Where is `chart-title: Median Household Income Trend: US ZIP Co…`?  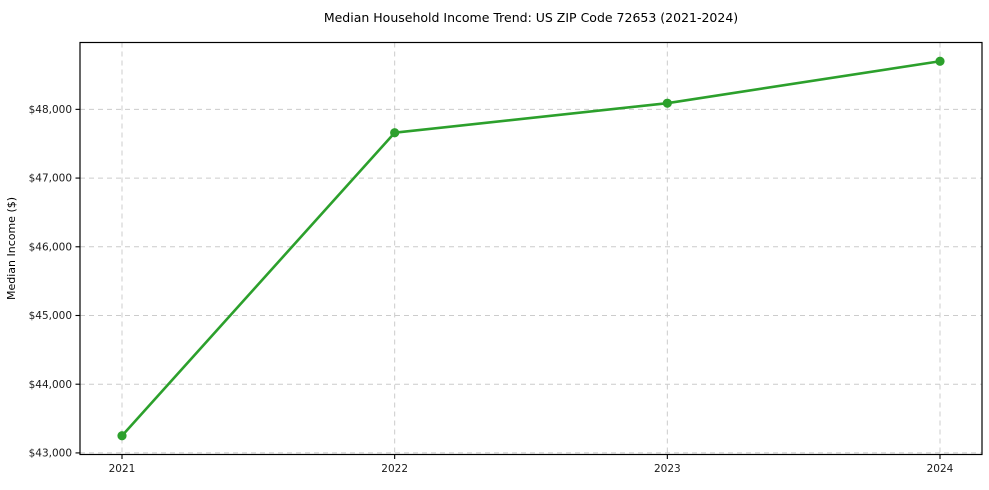 chart-title: Median Household Income Trend: US ZIP Co… is located at coordinates (531, 17).